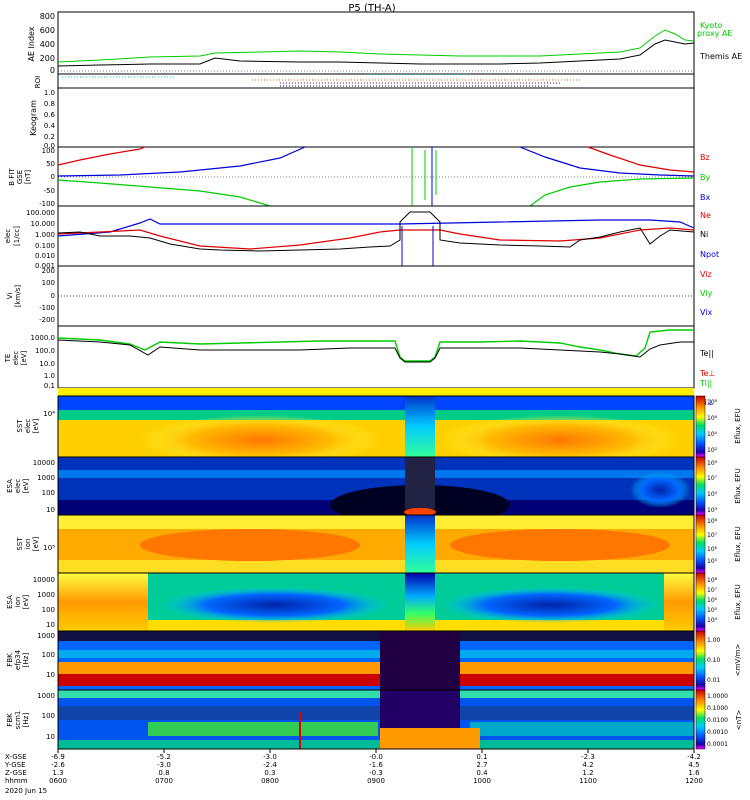 This screenshot has height=800, width=750. I want to click on cbar-tick: 10⁴, so click(712, 620).